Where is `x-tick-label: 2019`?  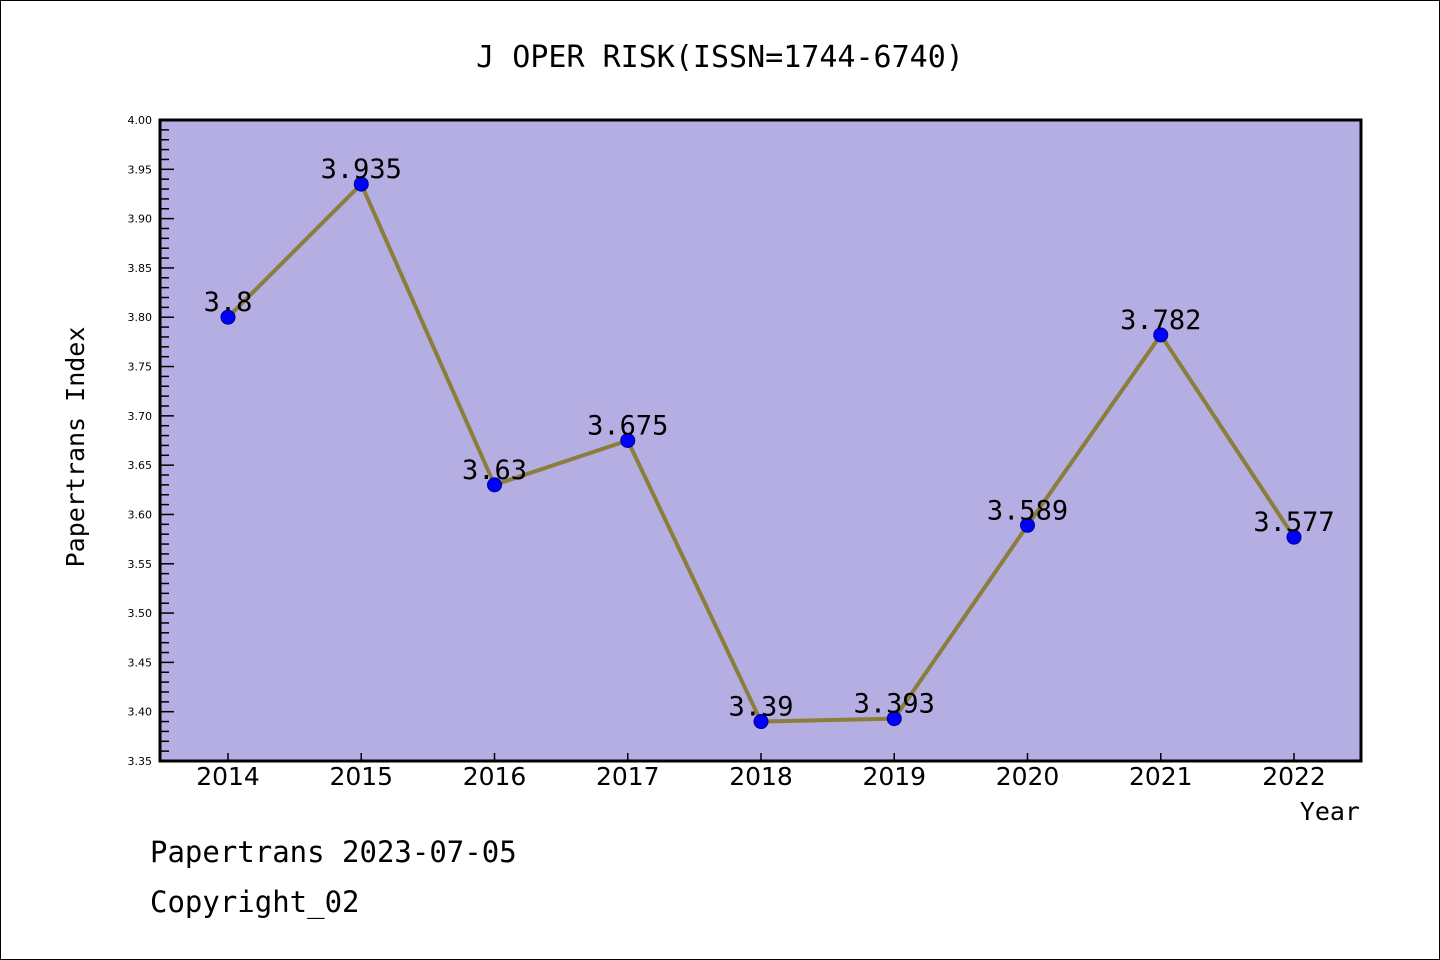 x-tick-label: 2019 is located at coordinates (894, 776).